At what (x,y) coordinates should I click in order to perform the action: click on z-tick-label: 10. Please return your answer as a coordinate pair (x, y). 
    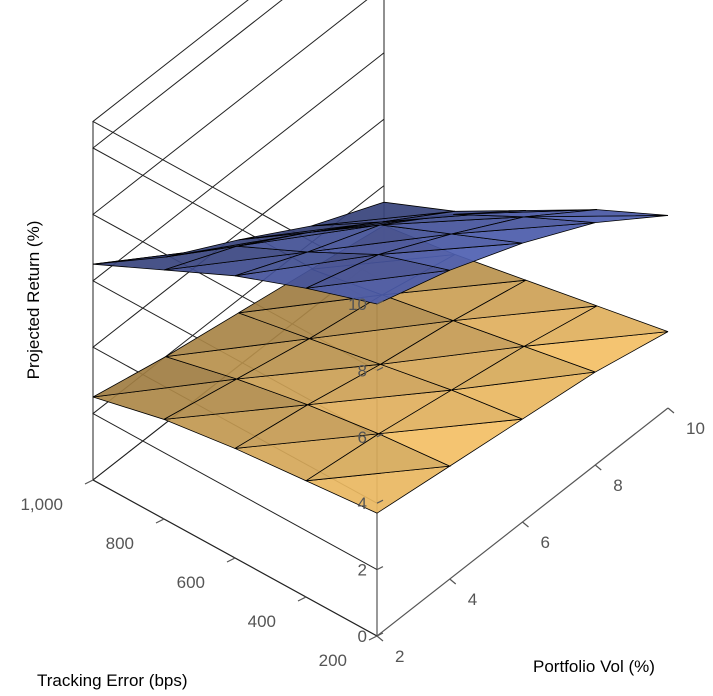
    Looking at the image, I should click on (357, 304).